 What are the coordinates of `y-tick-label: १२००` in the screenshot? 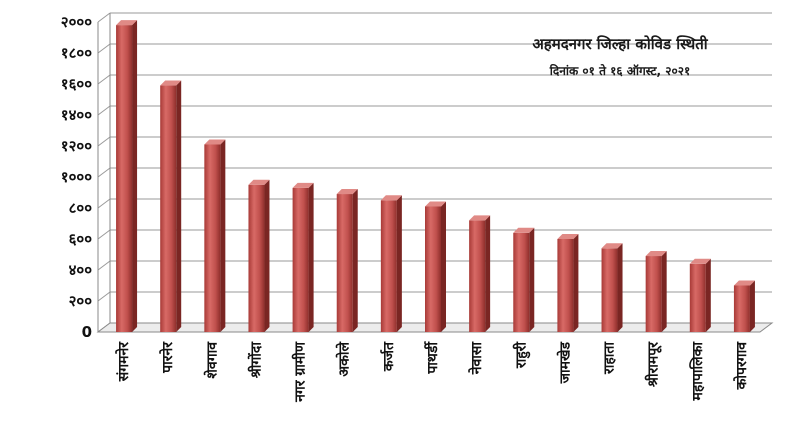 It's located at (76, 146).